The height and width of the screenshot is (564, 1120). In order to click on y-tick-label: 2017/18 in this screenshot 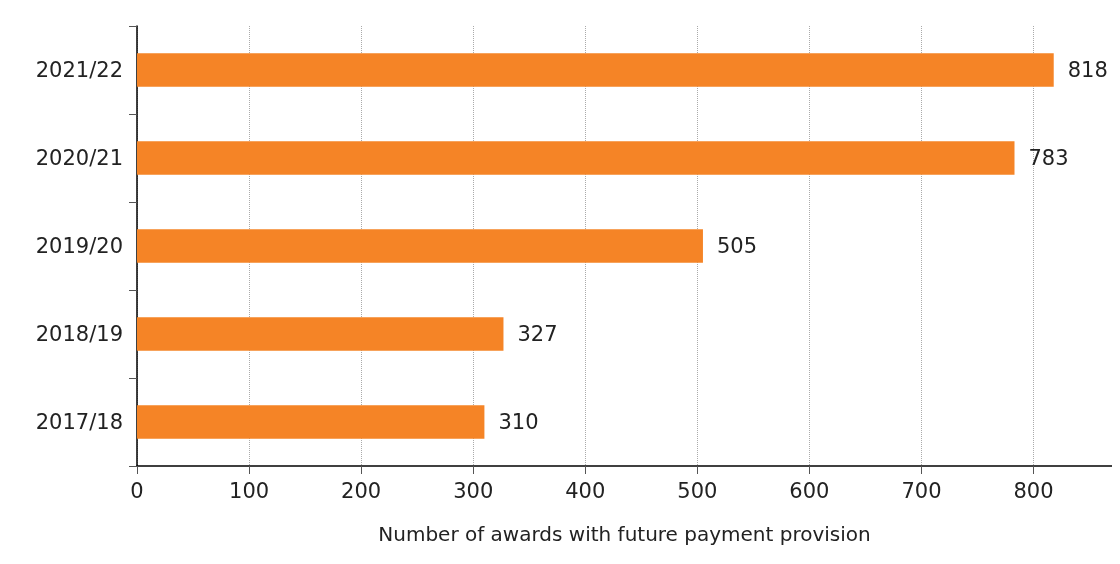, I will do `click(79, 422)`.